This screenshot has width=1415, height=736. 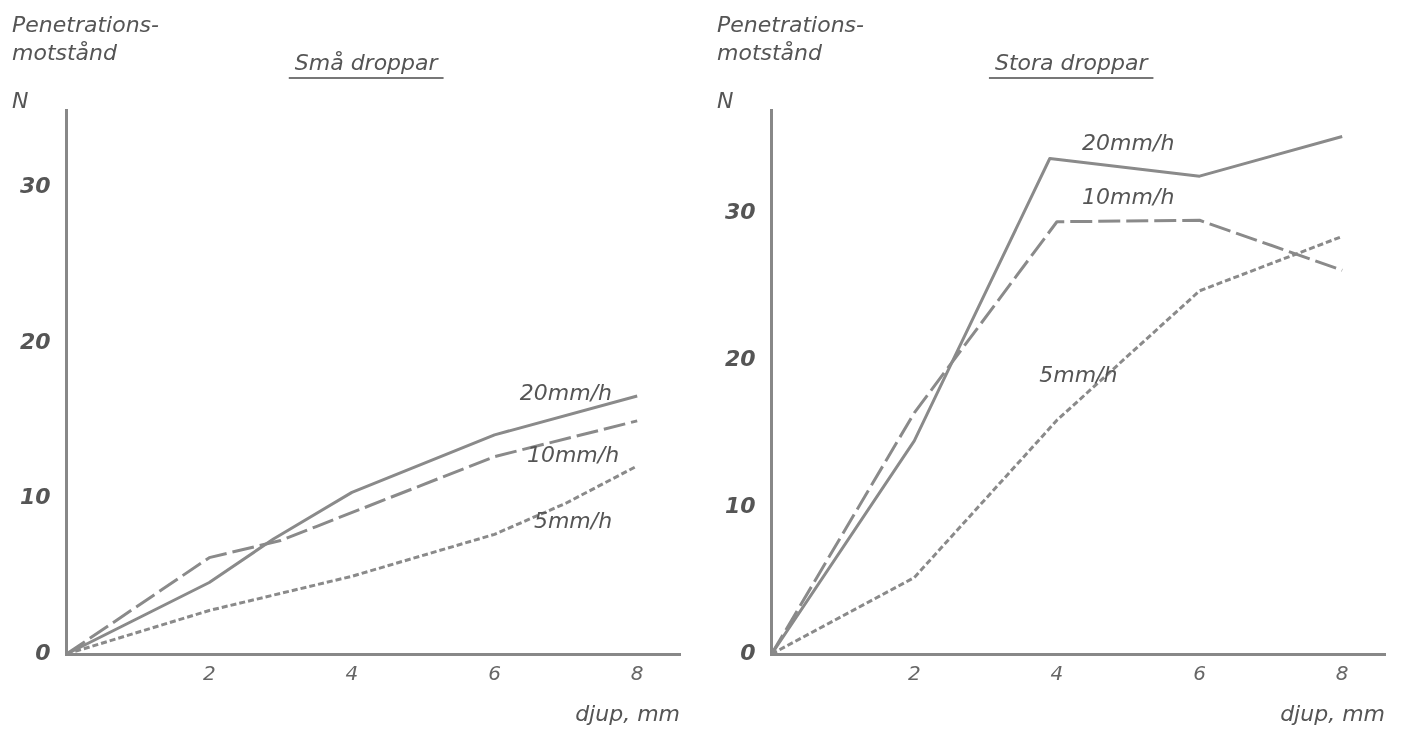 What do you see at coordinates (367, 62) in the screenshot?
I see `chart-title: Små droppar` at bounding box center [367, 62].